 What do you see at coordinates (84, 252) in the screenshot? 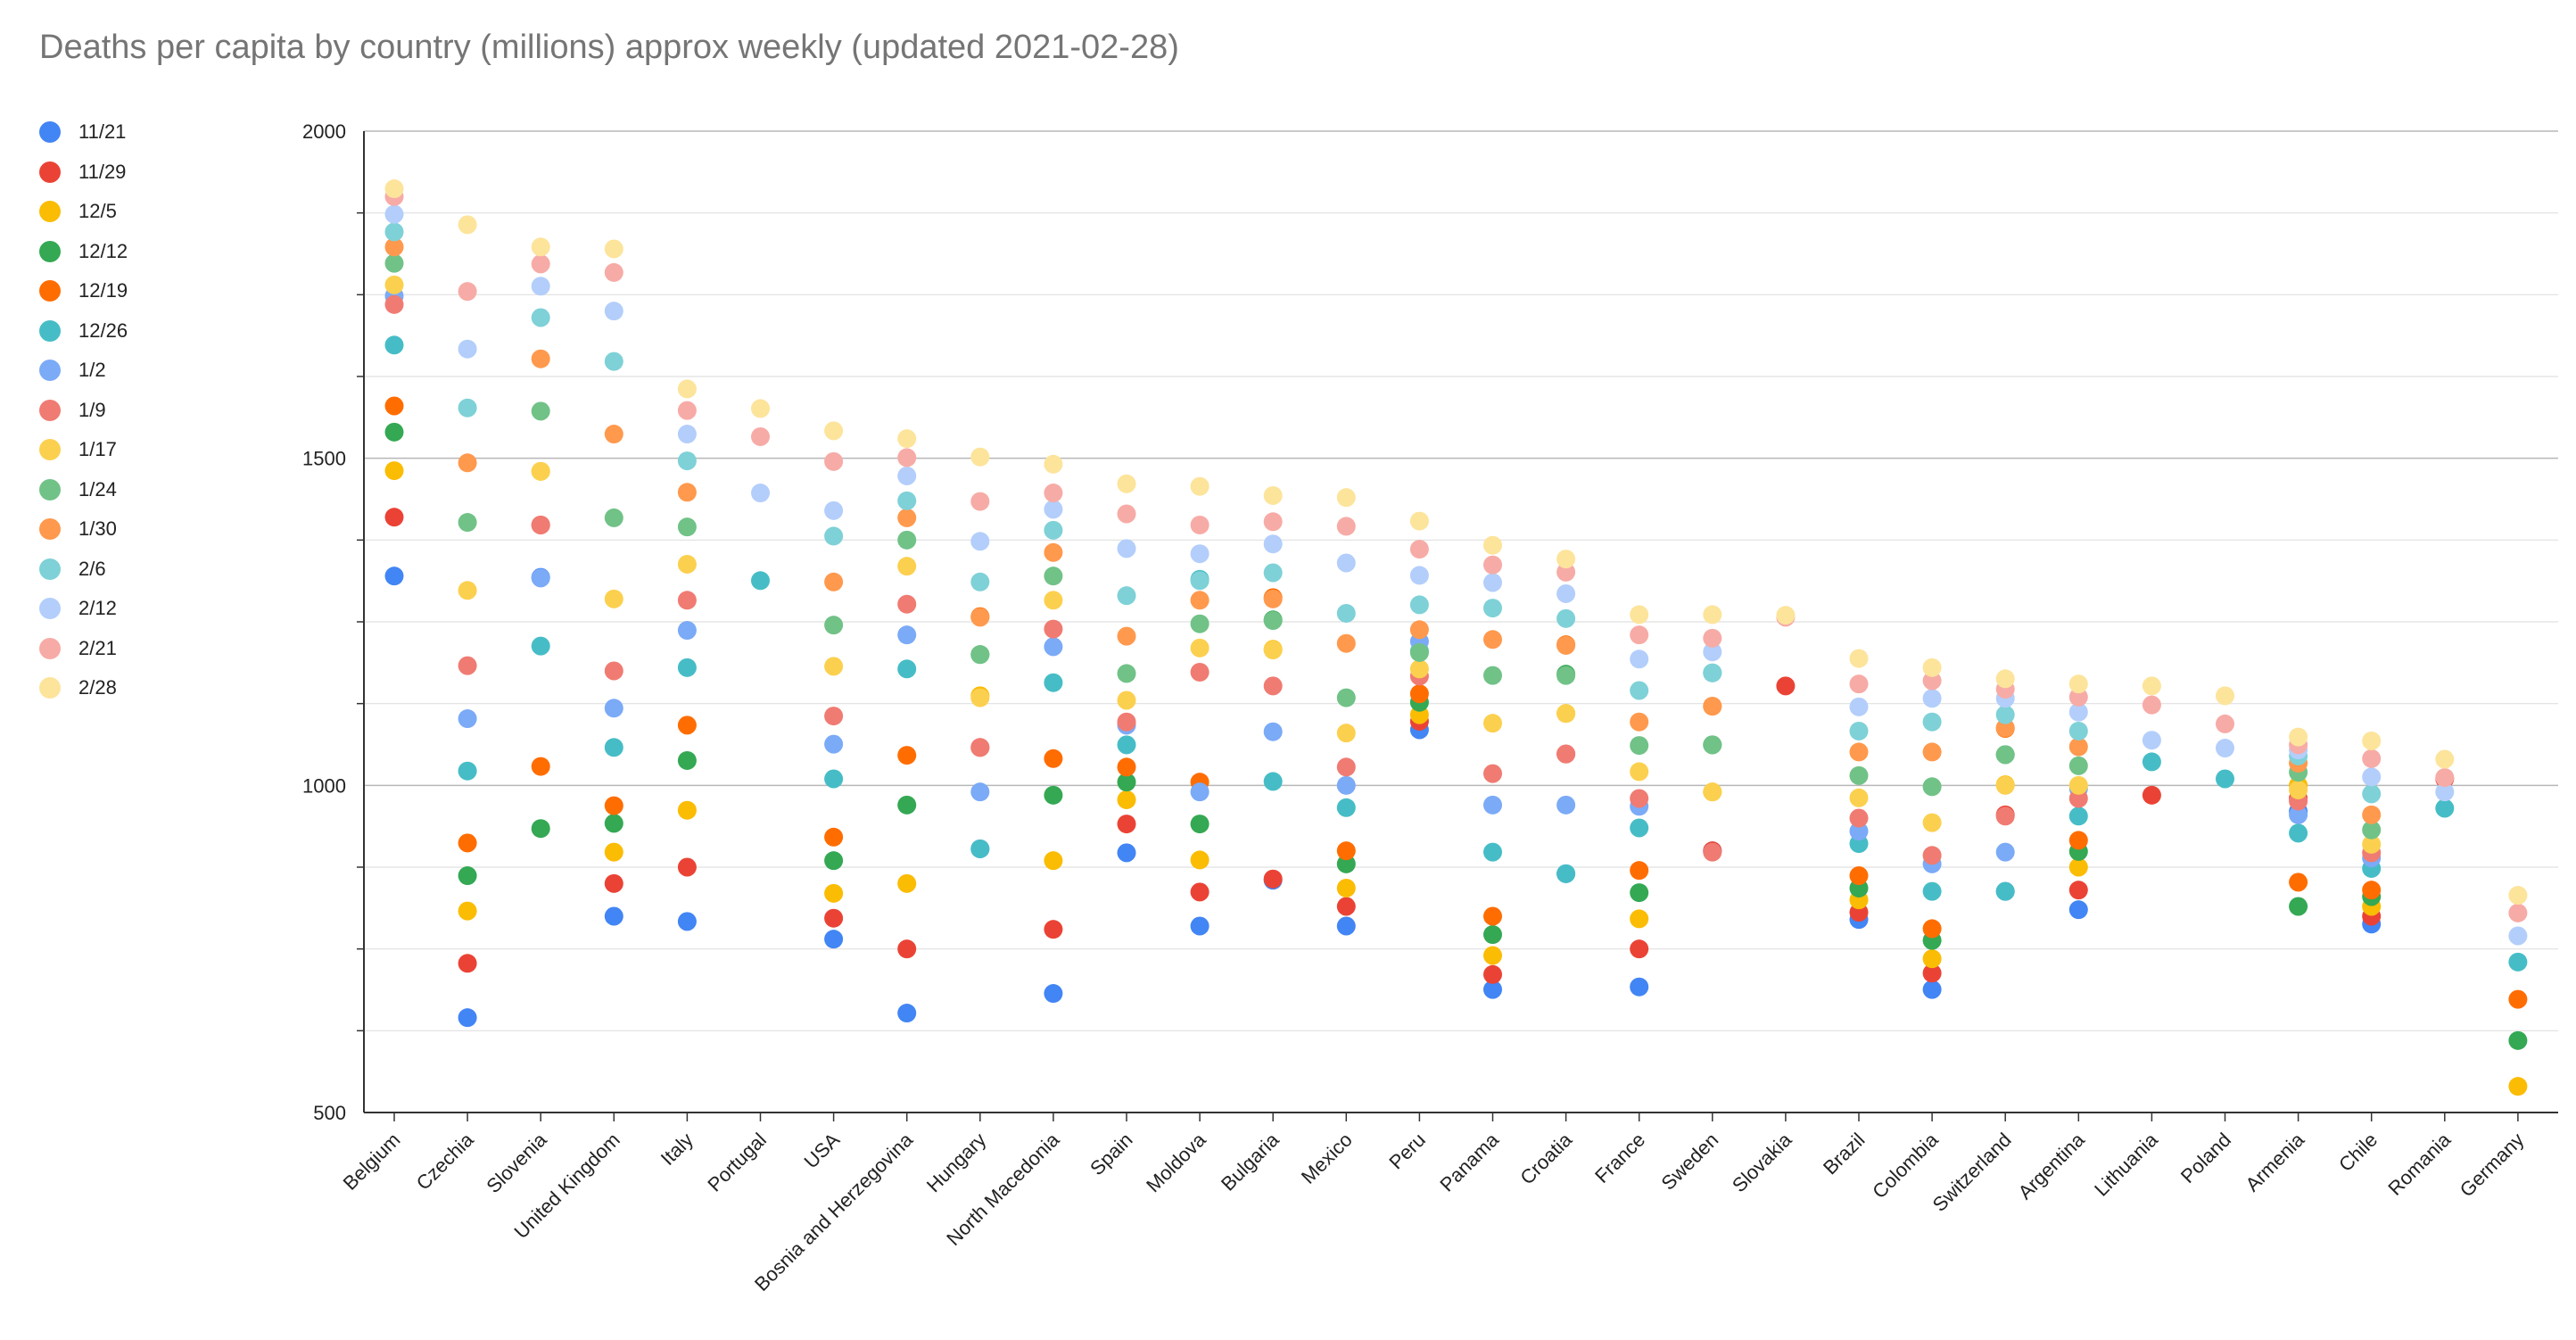
I see `legend-item: 12/12` at bounding box center [84, 252].